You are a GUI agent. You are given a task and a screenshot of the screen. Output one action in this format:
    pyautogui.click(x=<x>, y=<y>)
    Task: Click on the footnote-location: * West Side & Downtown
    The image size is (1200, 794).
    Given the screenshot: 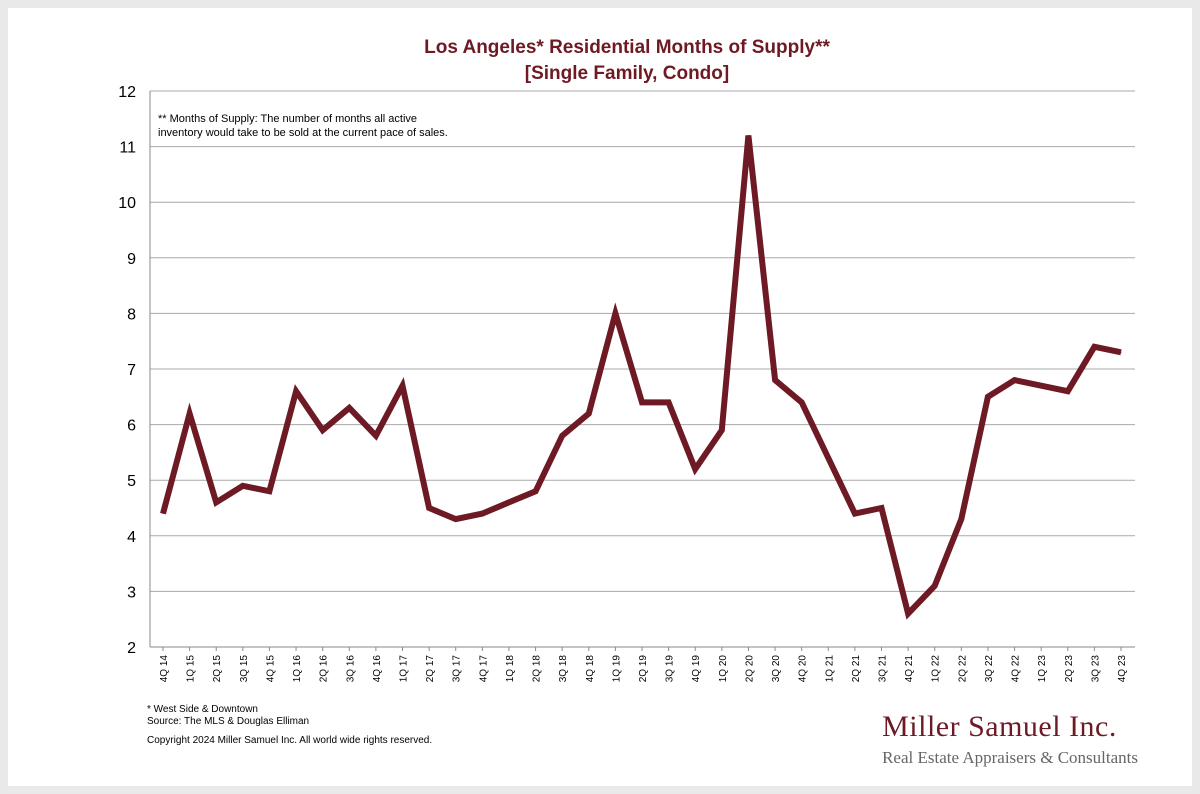 What is the action you would take?
    pyautogui.click(x=202, y=709)
    